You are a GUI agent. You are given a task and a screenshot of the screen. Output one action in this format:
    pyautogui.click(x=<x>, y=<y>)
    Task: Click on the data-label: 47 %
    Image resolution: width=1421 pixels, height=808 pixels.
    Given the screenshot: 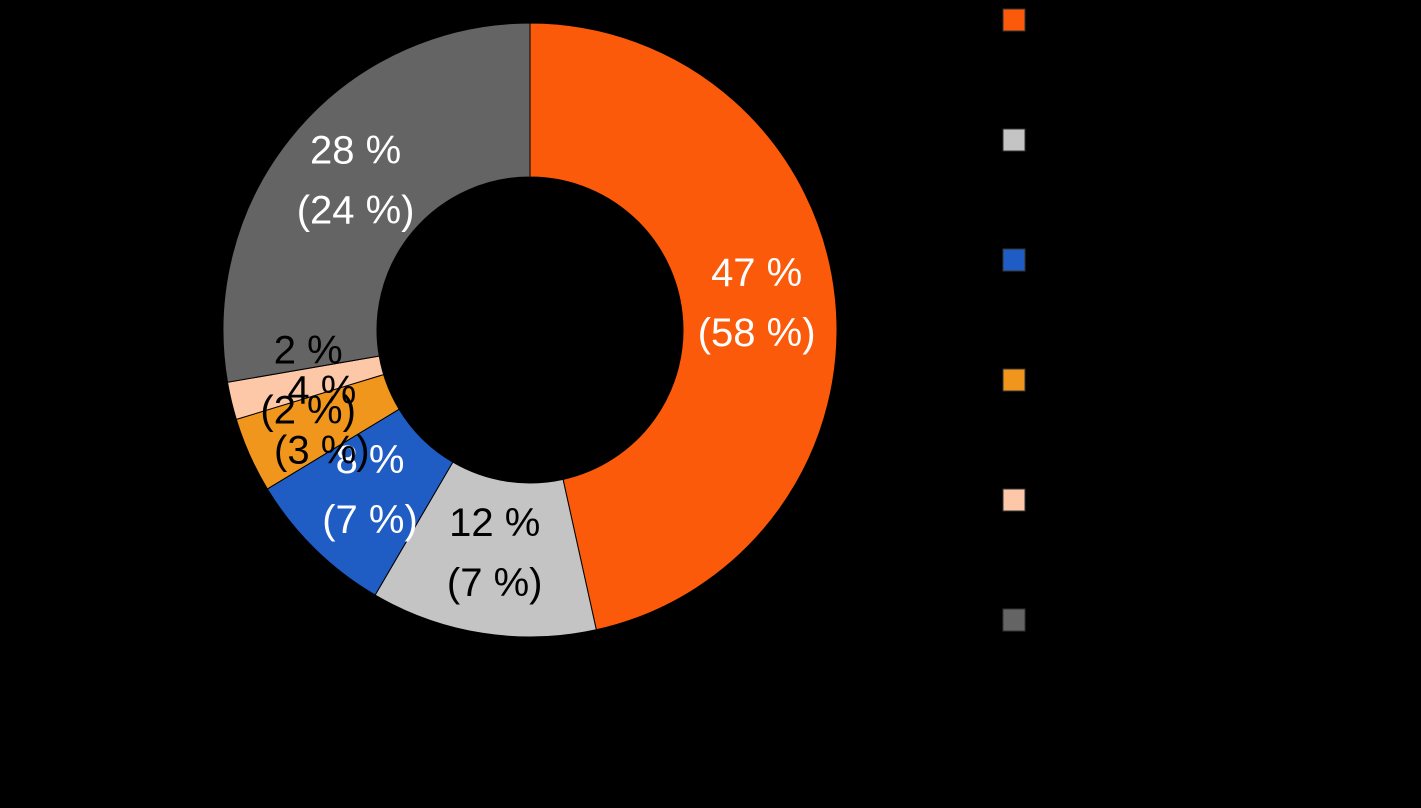 What is the action you would take?
    pyautogui.click(x=756, y=273)
    